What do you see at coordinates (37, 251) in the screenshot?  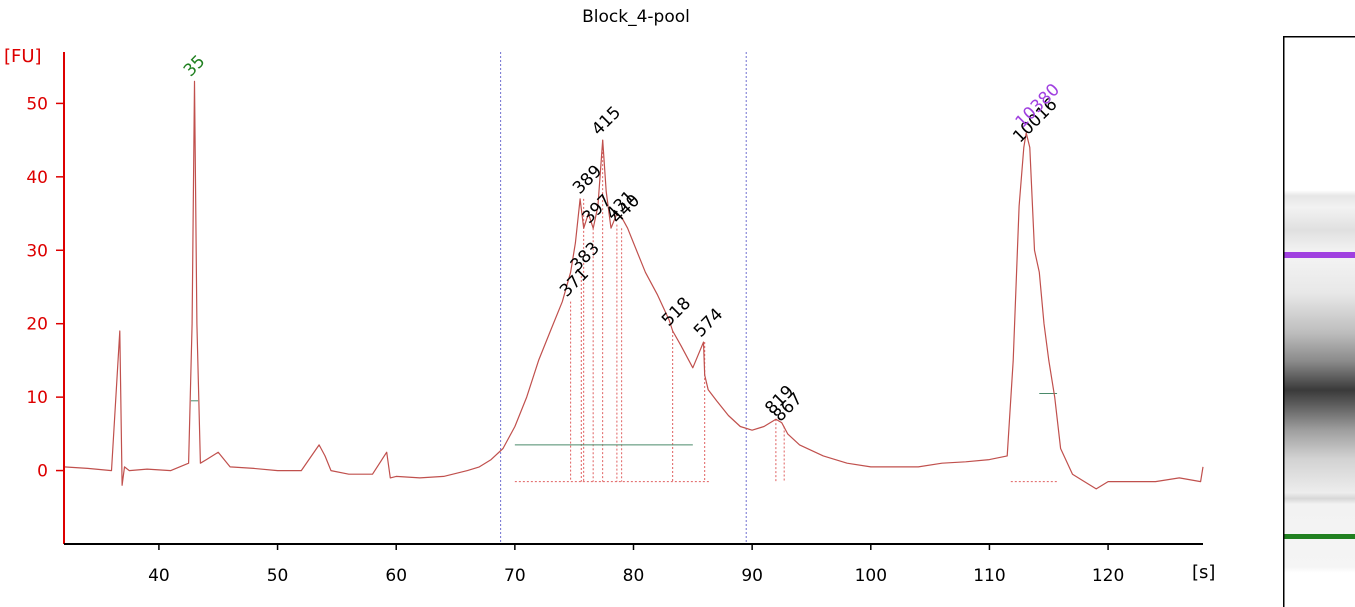 I see `y-tick-label-30: 30` at bounding box center [37, 251].